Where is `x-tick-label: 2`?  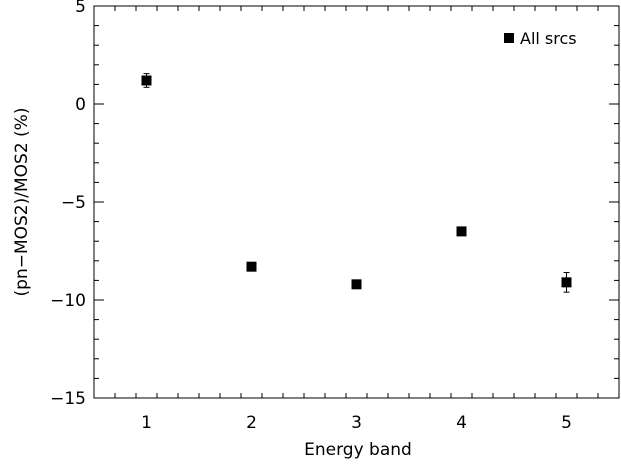
x-tick-label: 2 is located at coordinates (251, 423).